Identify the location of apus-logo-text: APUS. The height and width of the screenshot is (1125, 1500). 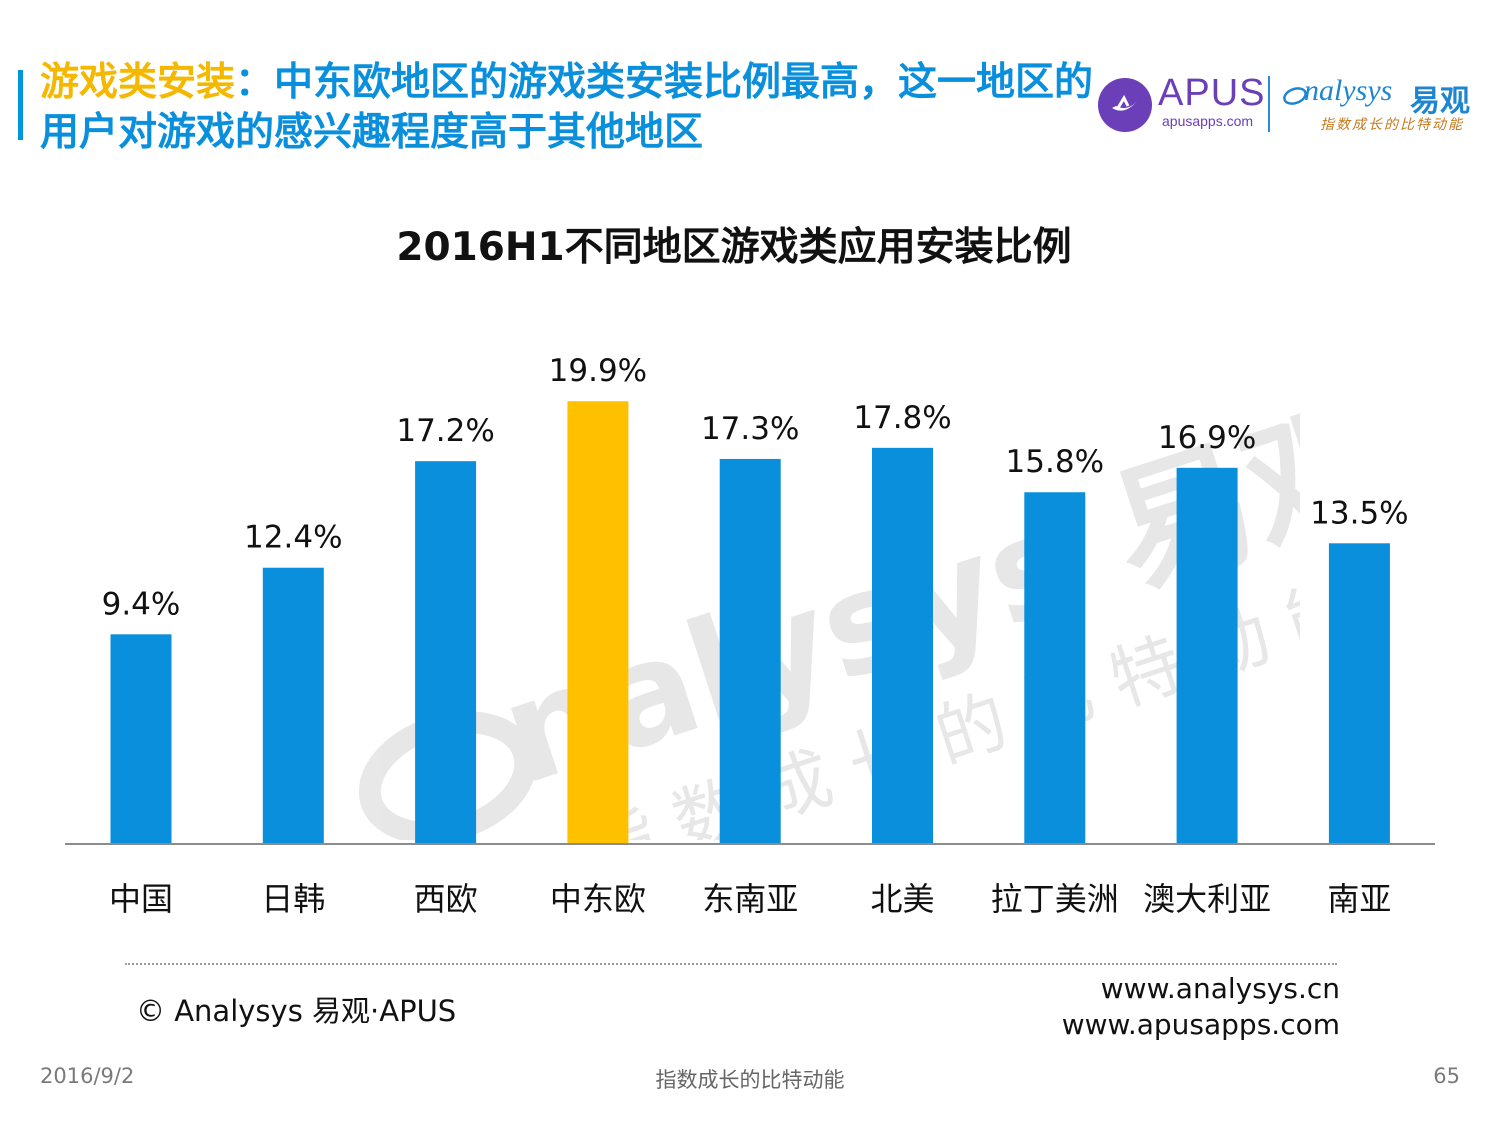
(1212, 93).